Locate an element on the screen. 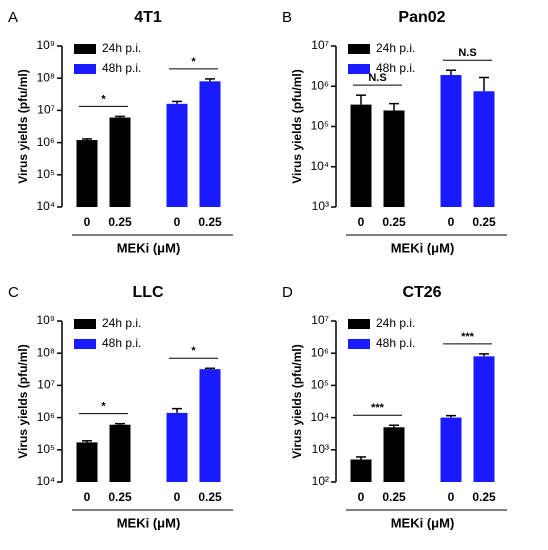  panel-label: B is located at coordinates (287, 17).